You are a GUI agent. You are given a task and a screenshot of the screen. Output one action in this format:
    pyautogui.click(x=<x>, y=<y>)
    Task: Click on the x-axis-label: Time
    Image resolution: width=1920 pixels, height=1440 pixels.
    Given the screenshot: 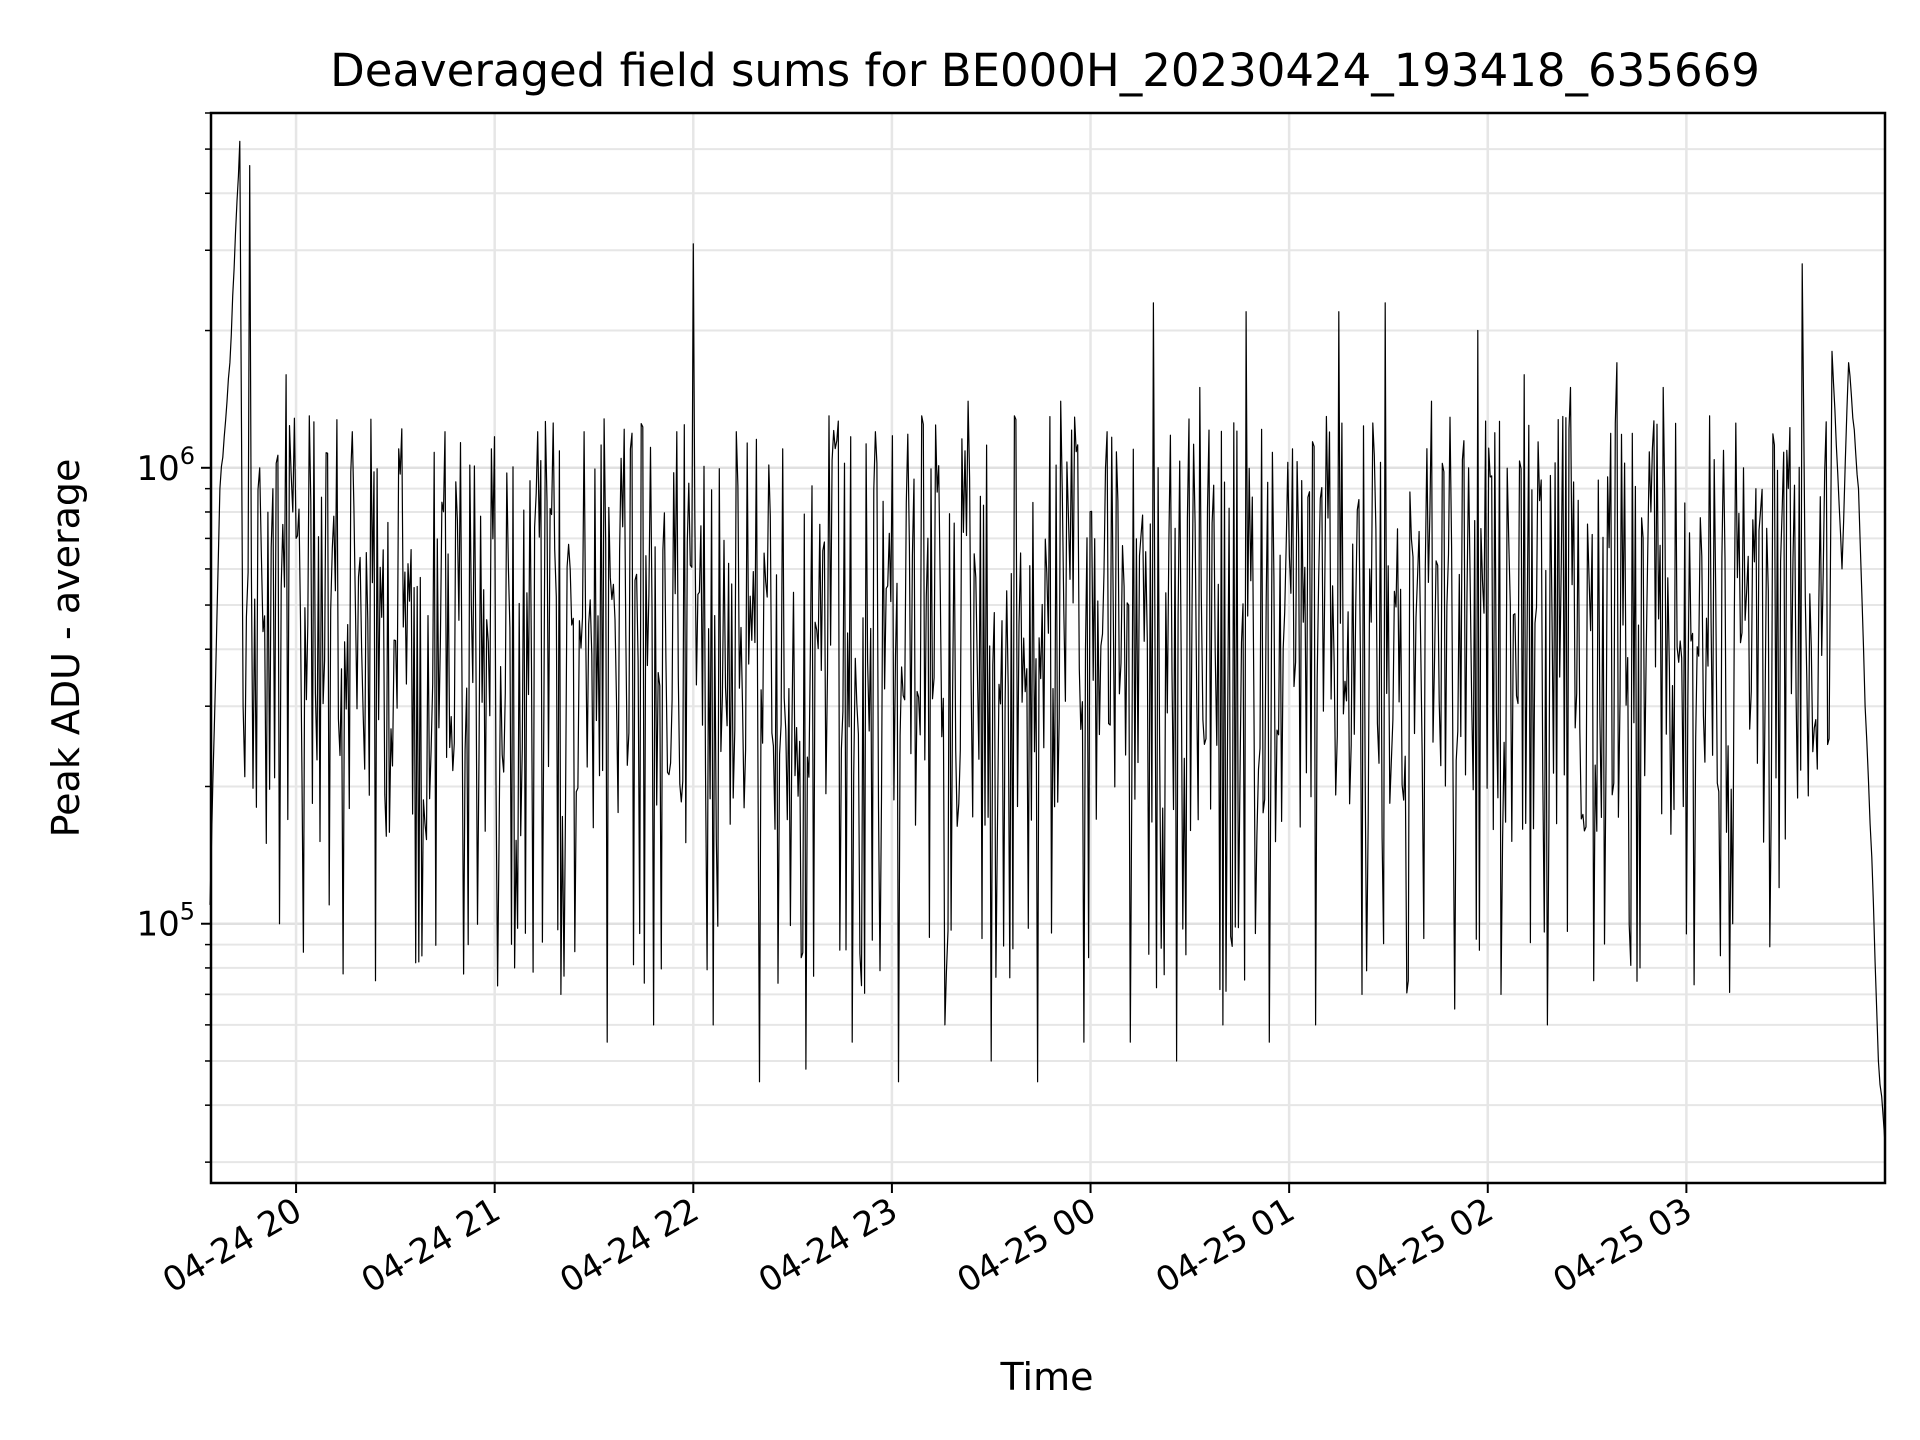 What is the action you would take?
    pyautogui.click(x=1047, y=1377)
    